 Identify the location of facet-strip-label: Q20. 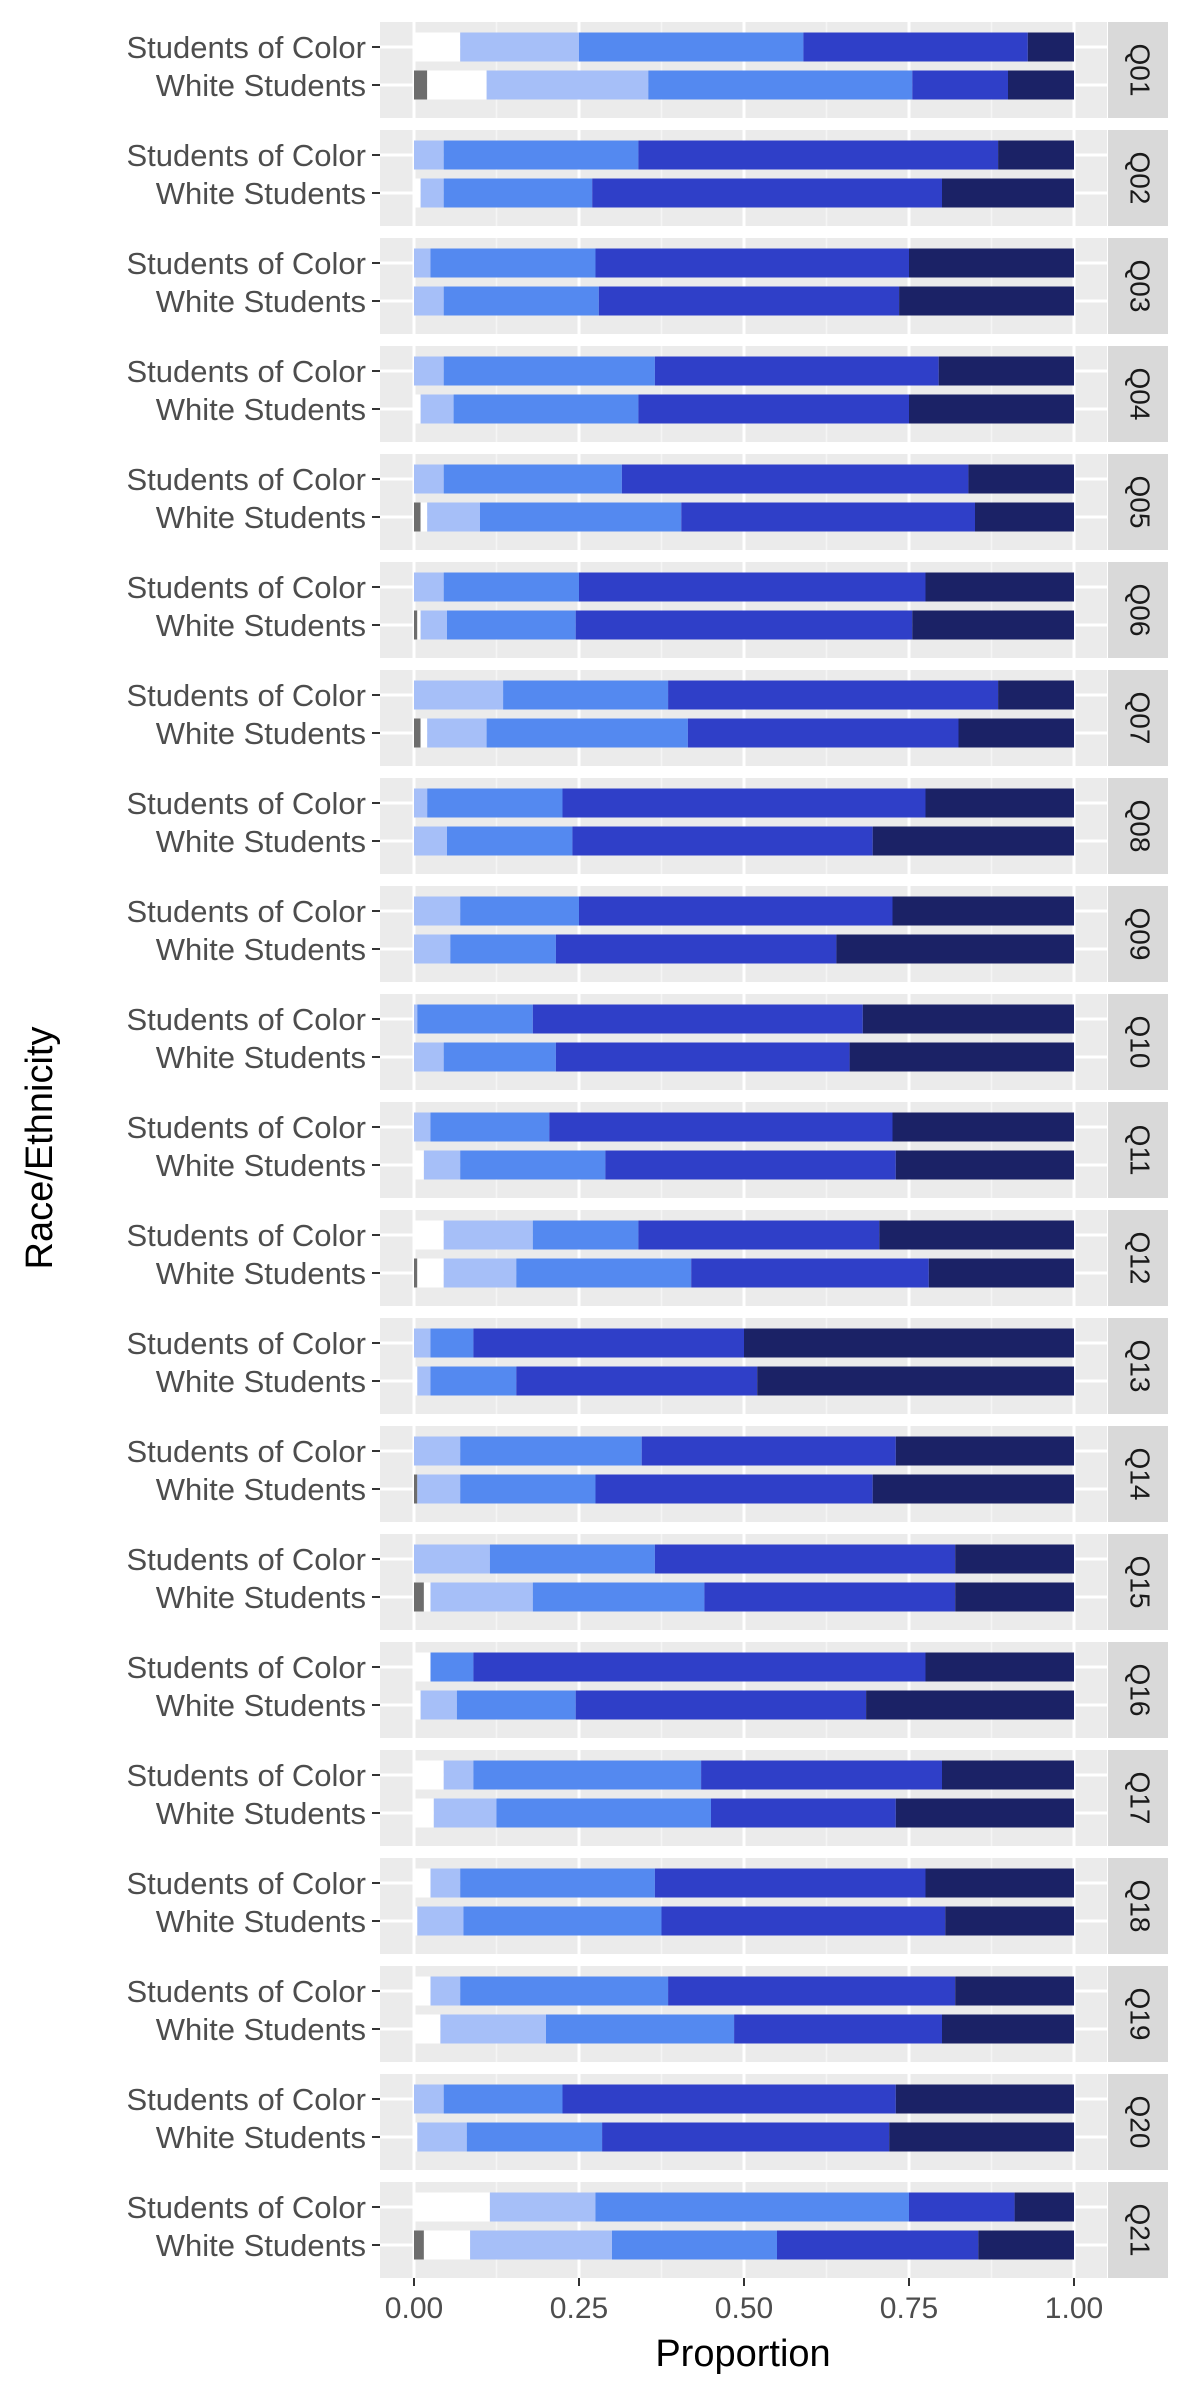
(1140, 2122).